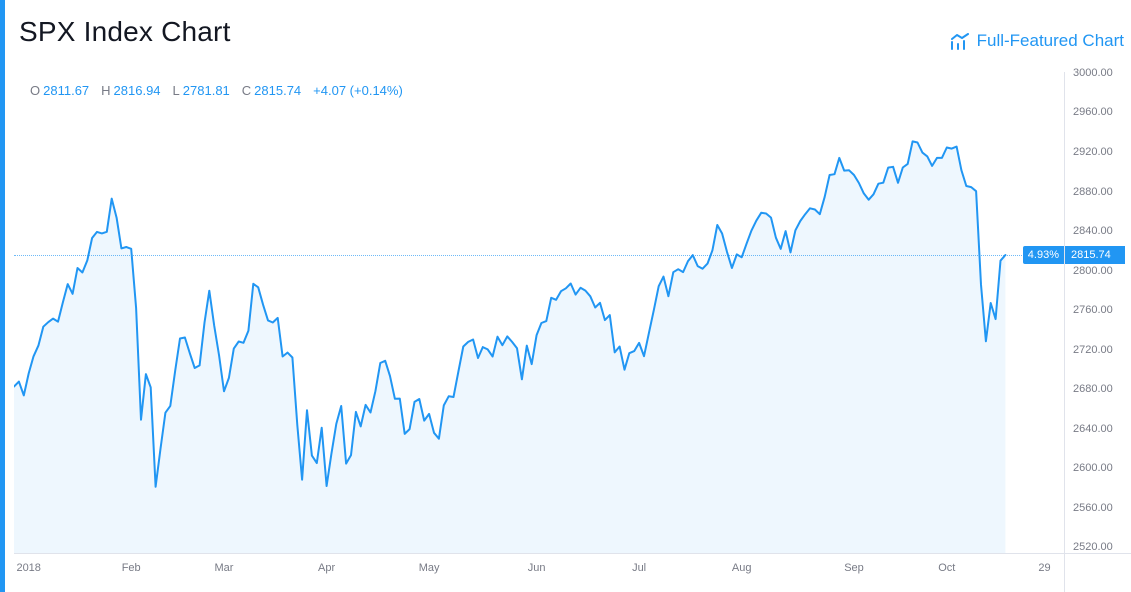  I want to click on change-value: +4.07 (+0.14%), so click(358, 90).